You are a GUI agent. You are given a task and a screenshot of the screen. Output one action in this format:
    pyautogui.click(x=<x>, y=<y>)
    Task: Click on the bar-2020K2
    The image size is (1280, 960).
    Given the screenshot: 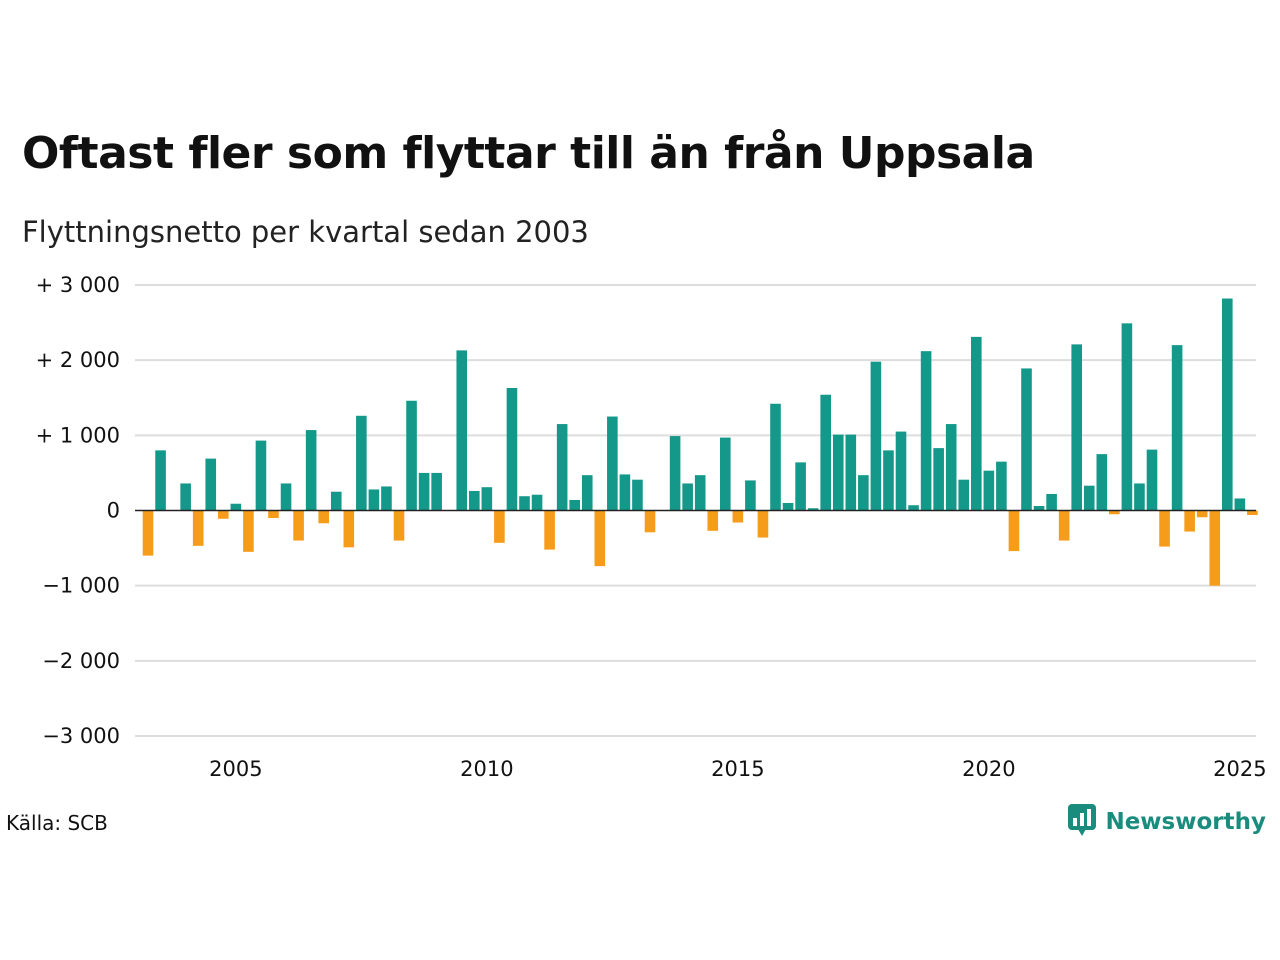 What is the action you would take?
    pyautogui.click(x=1001, y=486)
    